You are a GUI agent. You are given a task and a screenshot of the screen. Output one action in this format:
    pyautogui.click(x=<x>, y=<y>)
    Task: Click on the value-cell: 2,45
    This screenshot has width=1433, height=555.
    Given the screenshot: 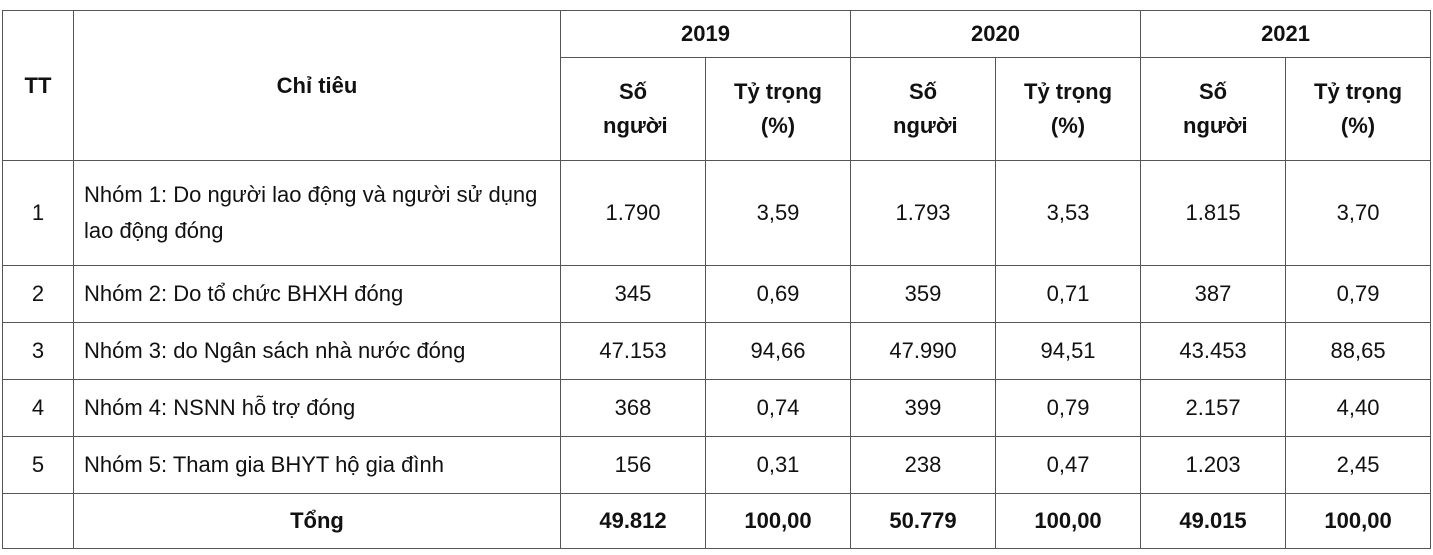 What is the action you would take?
    pyautogui.click(x=1358, y=465)
    